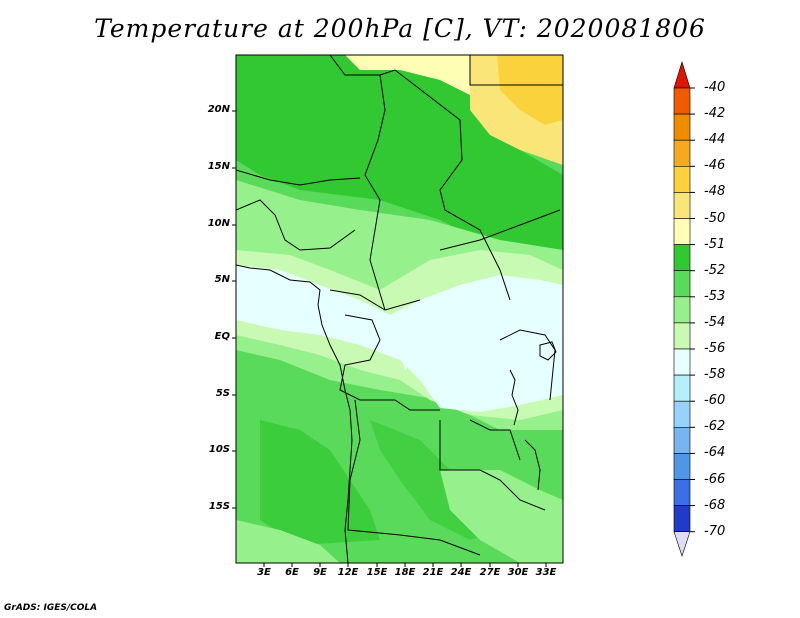 This screenshot has height=618, width=800. I want to click on lat-label-5n: 5N, so click(222, 279).